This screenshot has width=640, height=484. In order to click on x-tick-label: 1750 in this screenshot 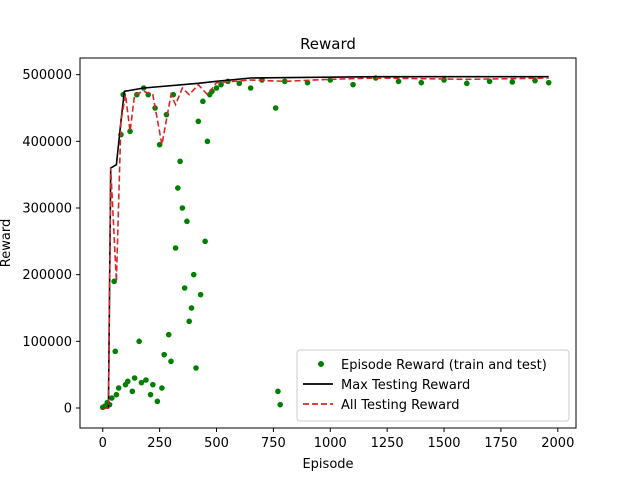, I will do `click(500, 443)`.